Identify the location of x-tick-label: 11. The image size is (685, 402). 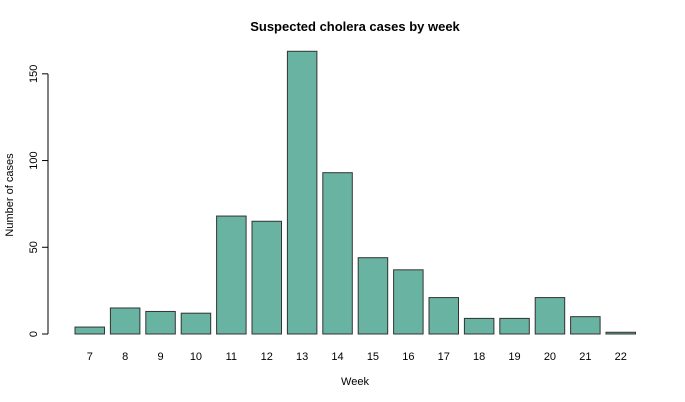
(231, 357).